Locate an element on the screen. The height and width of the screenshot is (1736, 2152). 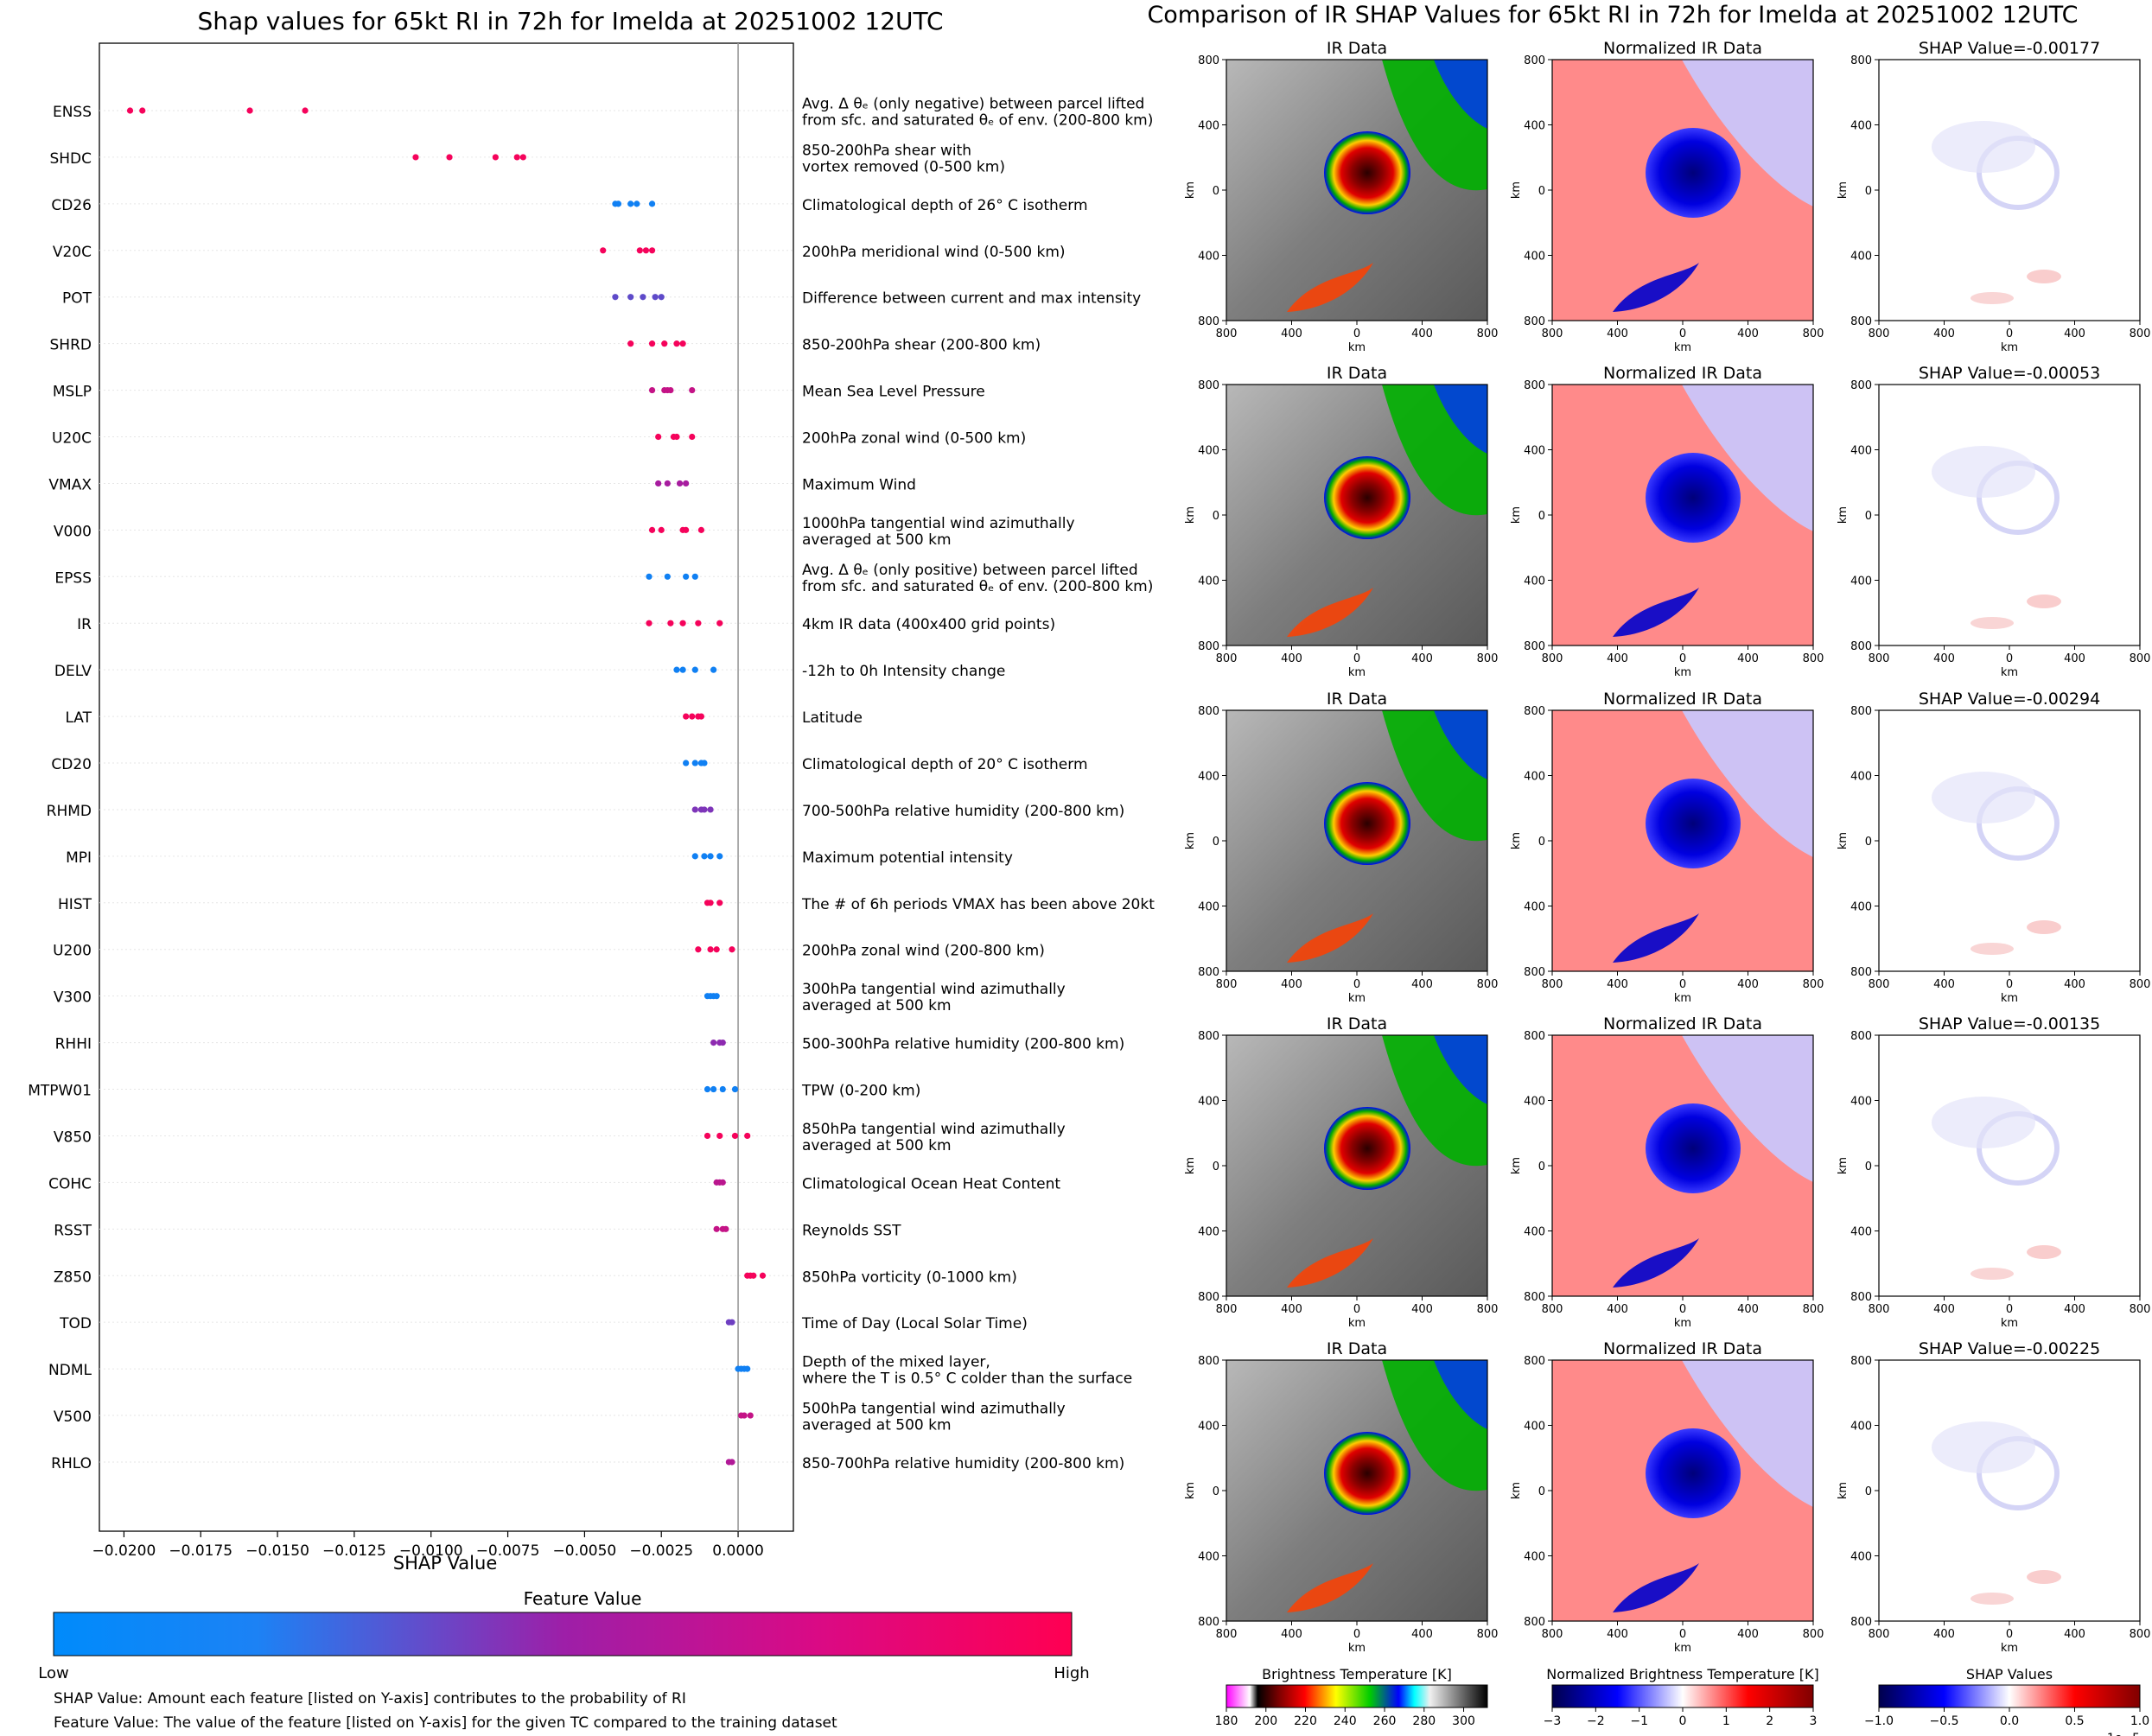
x-tick-label: −0.0175 is located at coordinates (200, 1551).